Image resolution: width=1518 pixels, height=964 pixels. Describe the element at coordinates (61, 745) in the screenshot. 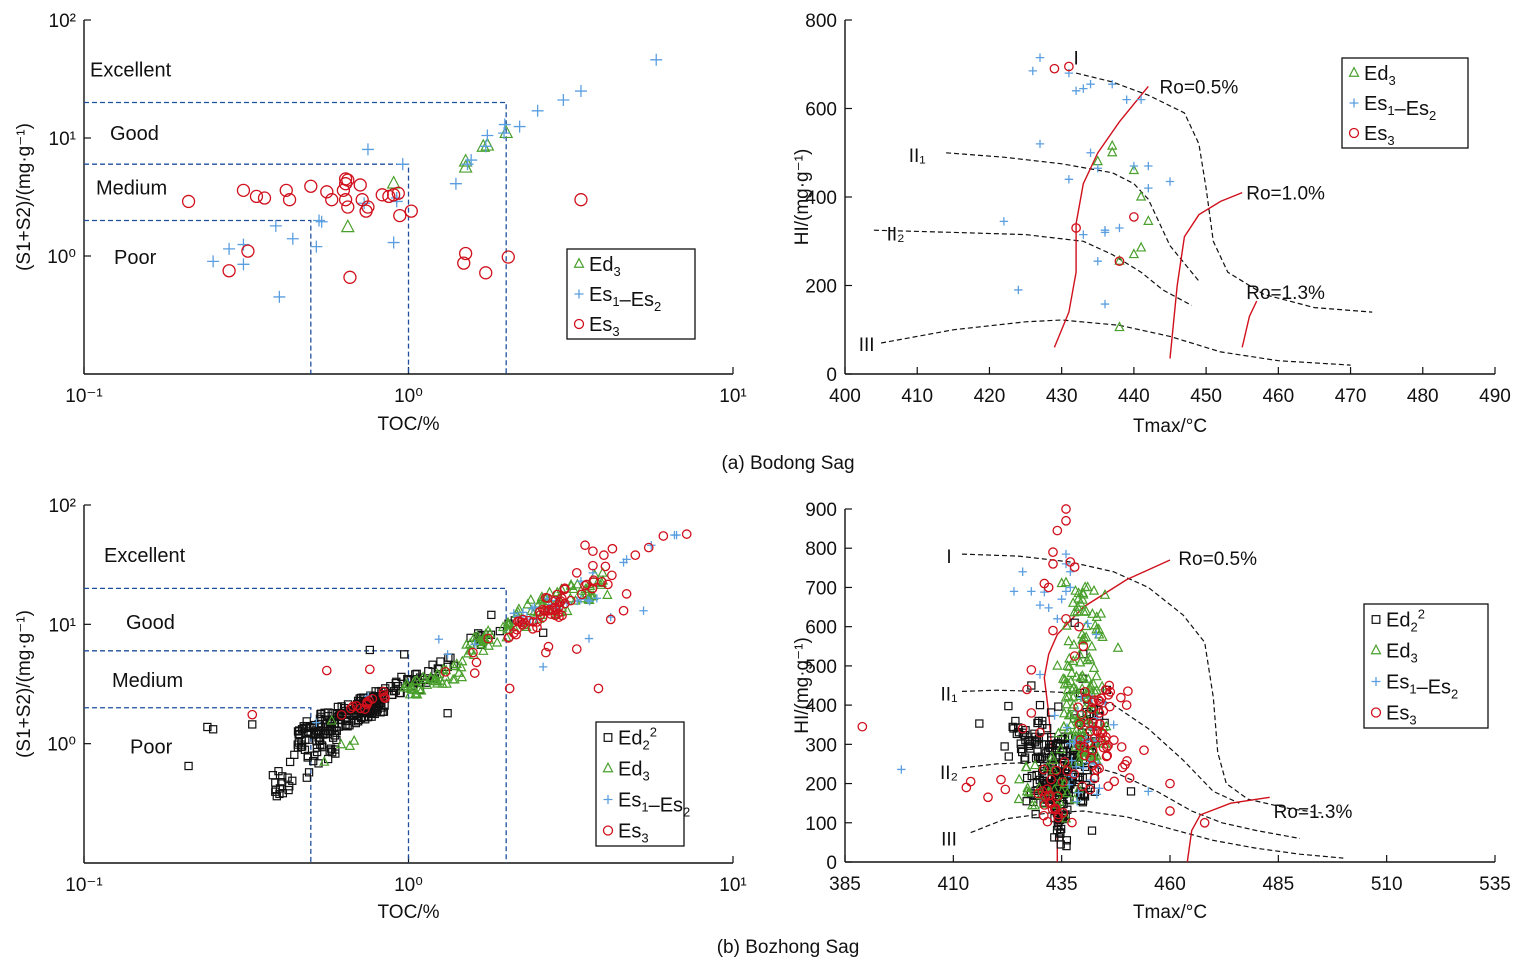

I see `y-tick-label: 10⁰` at that location.